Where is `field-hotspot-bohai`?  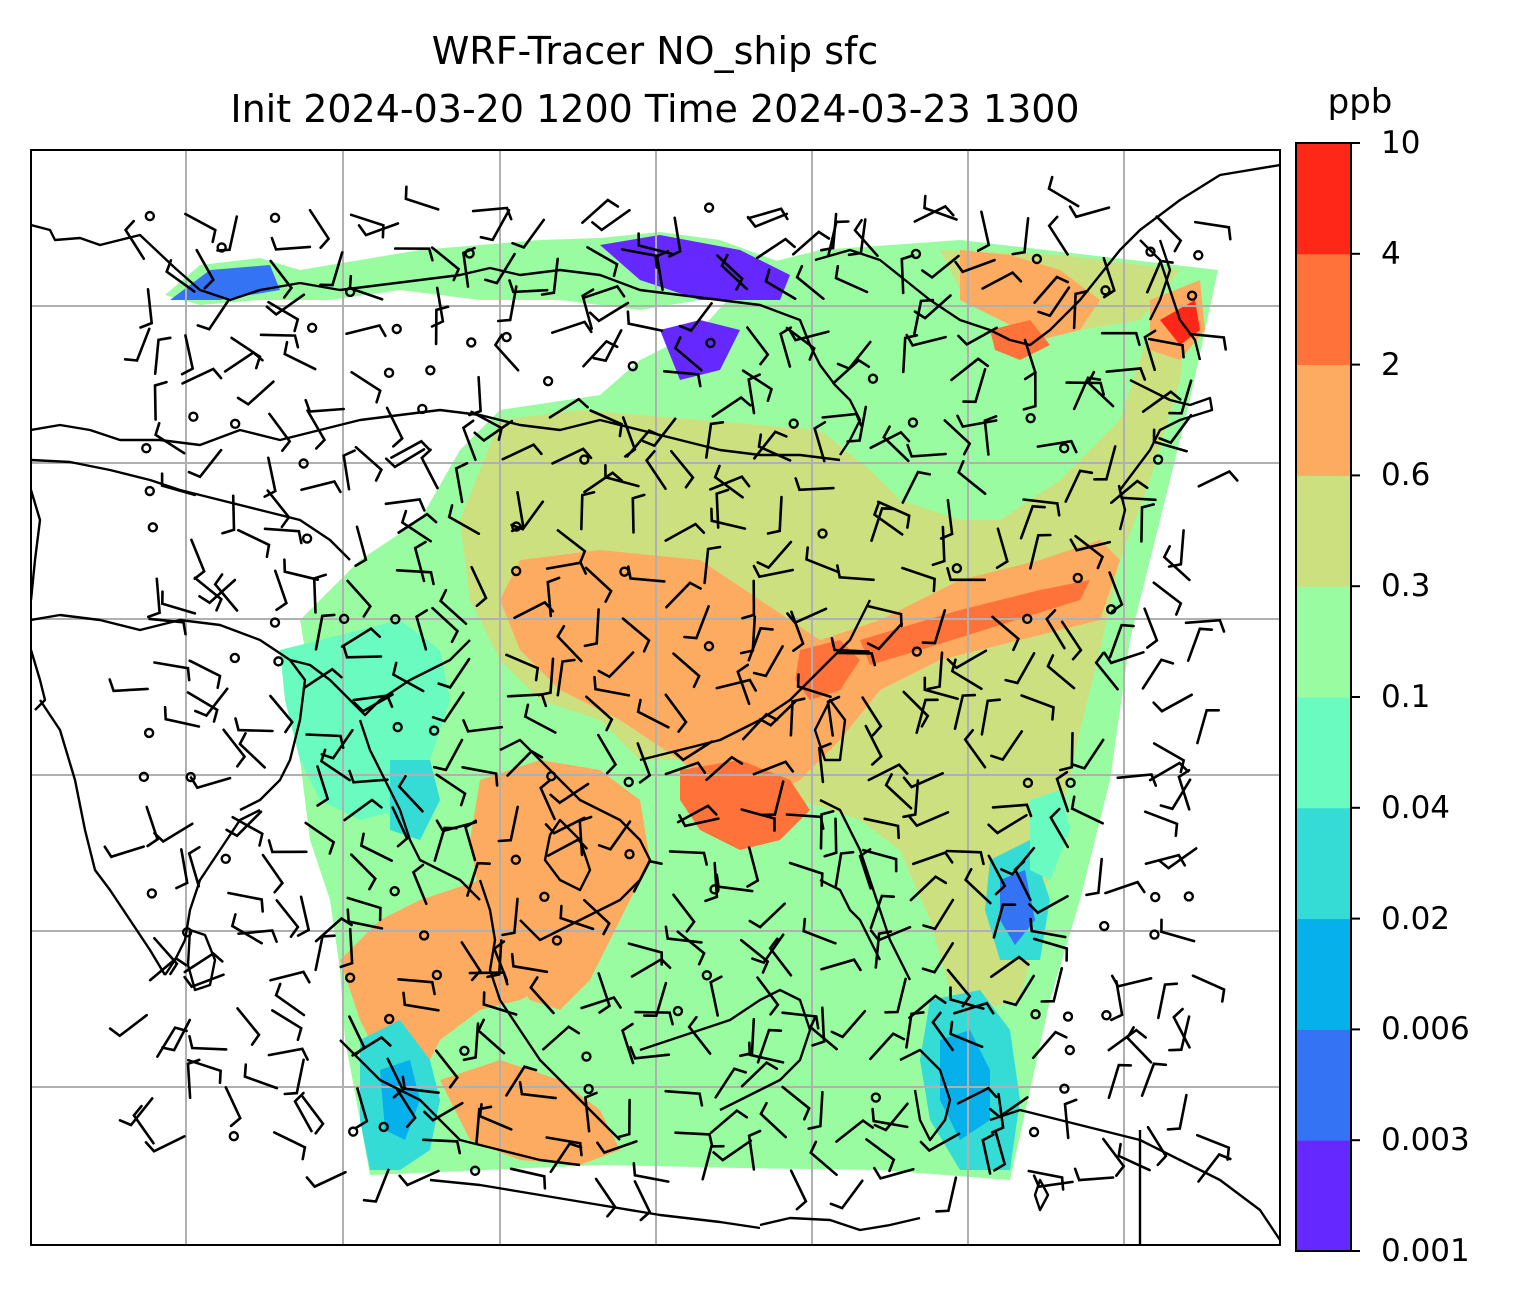
field-hotspot-bohai is located at coordinates (1020, 340).